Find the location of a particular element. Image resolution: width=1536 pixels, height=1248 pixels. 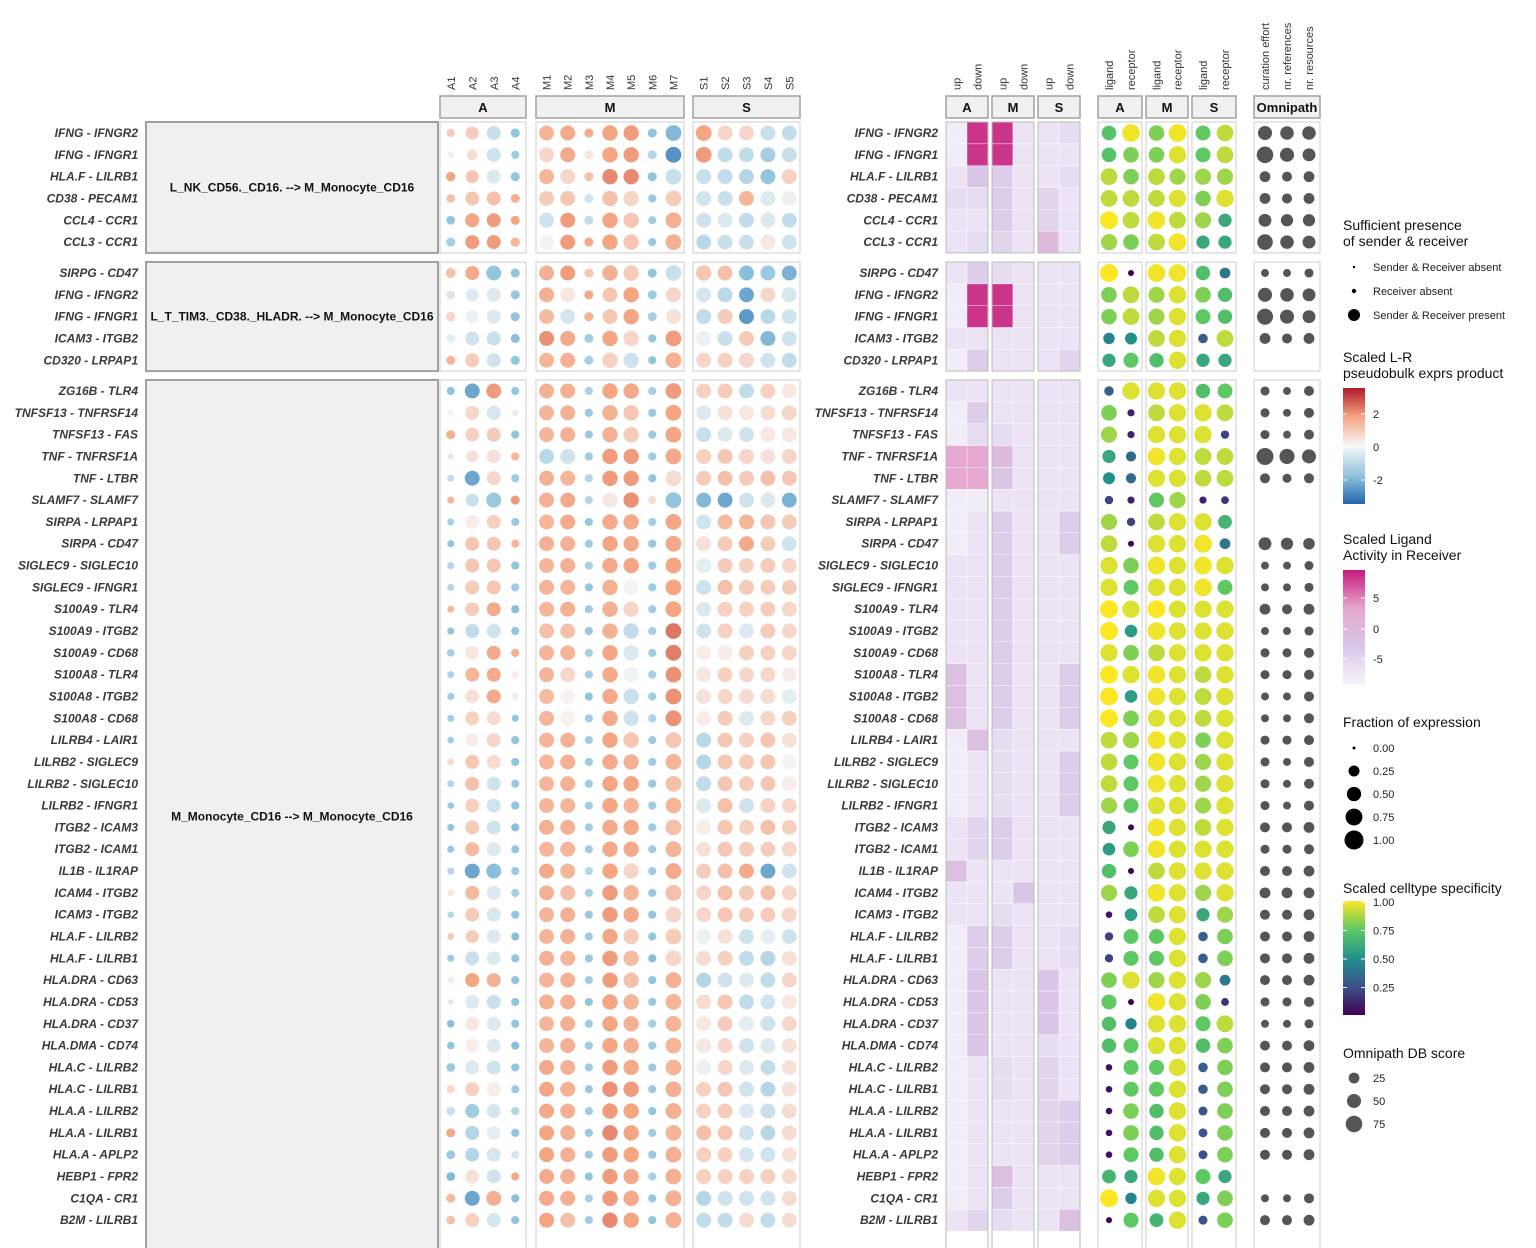

lr-pair-label: S100A8 - ITGB2 is located at coordinates (94, 696).